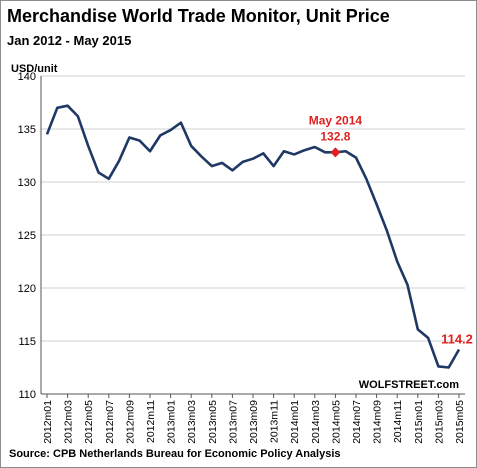  I want to click on x-tick-label: 2014m09, so click(378, 422).